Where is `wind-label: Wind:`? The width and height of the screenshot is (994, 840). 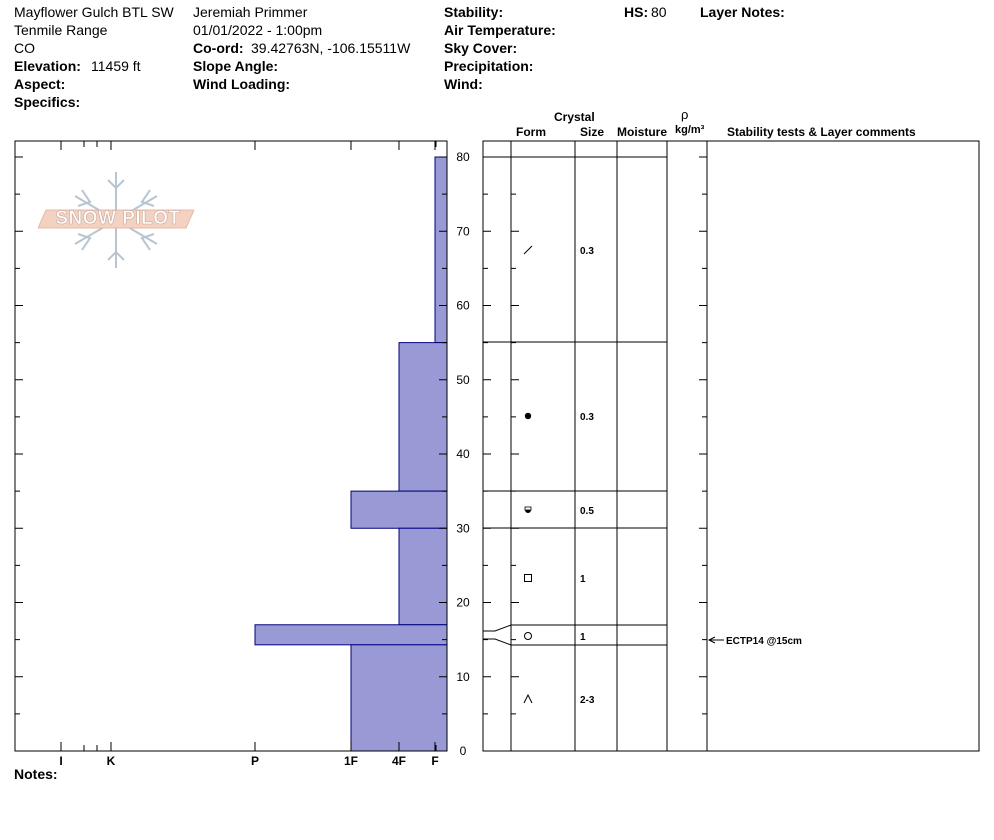
wind-label: Wind: is located at coordinates (463, 84).